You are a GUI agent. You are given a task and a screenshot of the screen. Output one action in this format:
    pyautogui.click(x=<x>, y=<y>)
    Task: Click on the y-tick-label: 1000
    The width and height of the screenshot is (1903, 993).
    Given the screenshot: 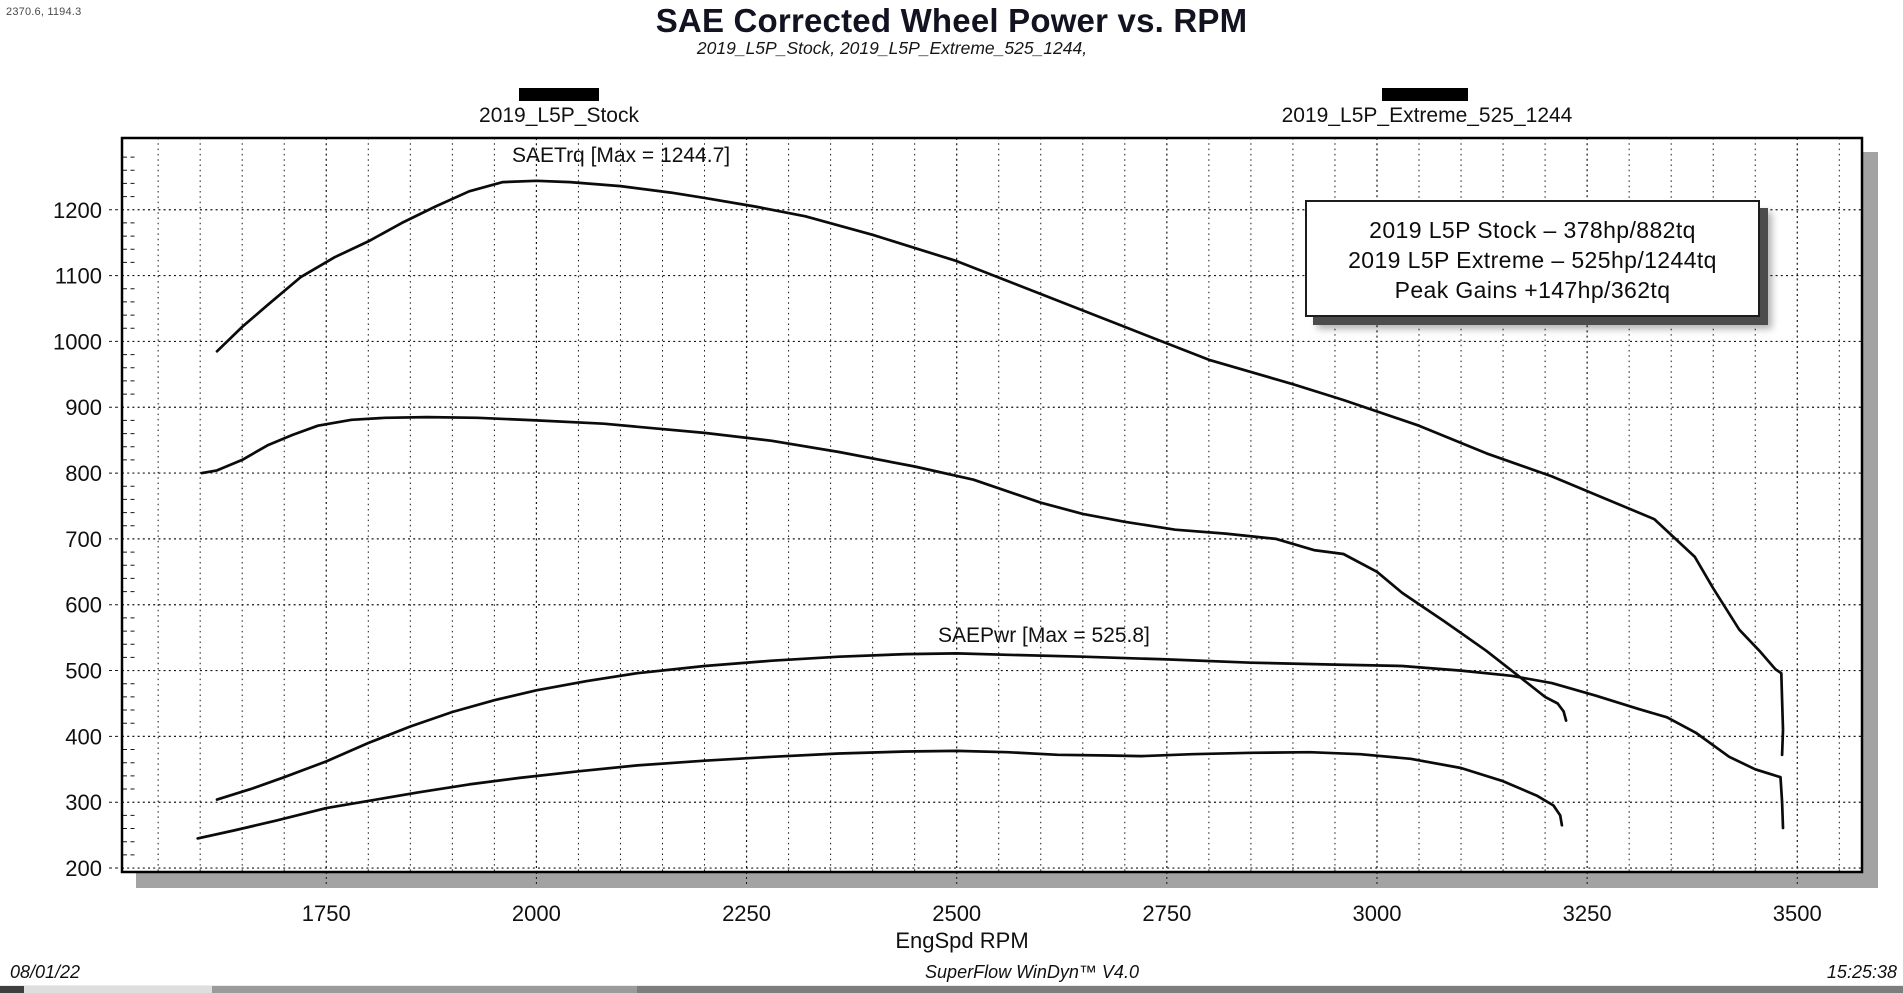 What is the action you would take?
    pyautogui.click(x=77, y=341)
    